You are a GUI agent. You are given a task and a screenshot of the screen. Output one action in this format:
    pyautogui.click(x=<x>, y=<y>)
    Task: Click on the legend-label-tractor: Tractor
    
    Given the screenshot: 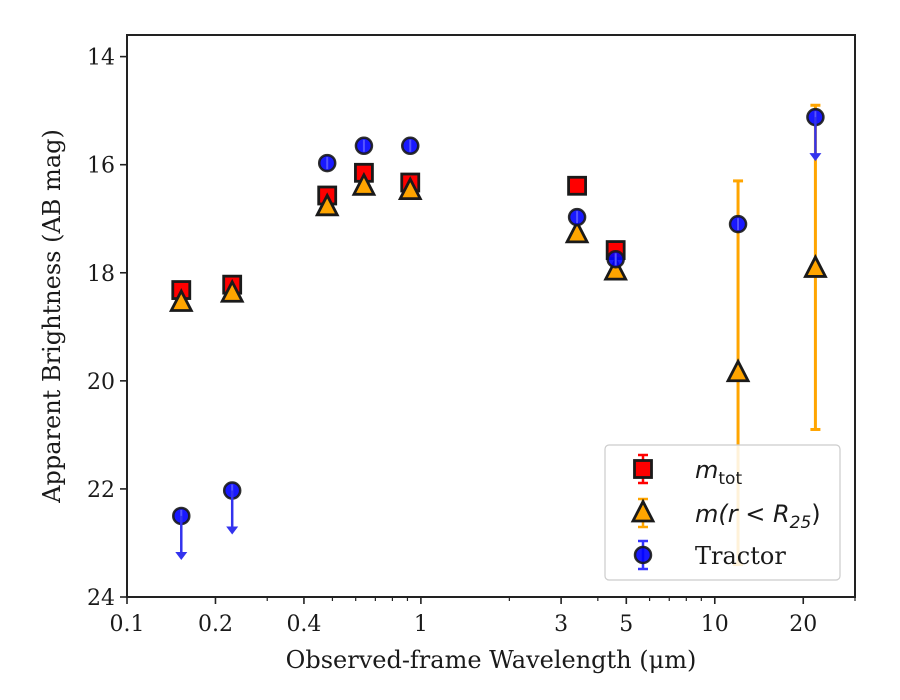 What is the action you would take?
    pyautogui.click(x=740, y=556)
    